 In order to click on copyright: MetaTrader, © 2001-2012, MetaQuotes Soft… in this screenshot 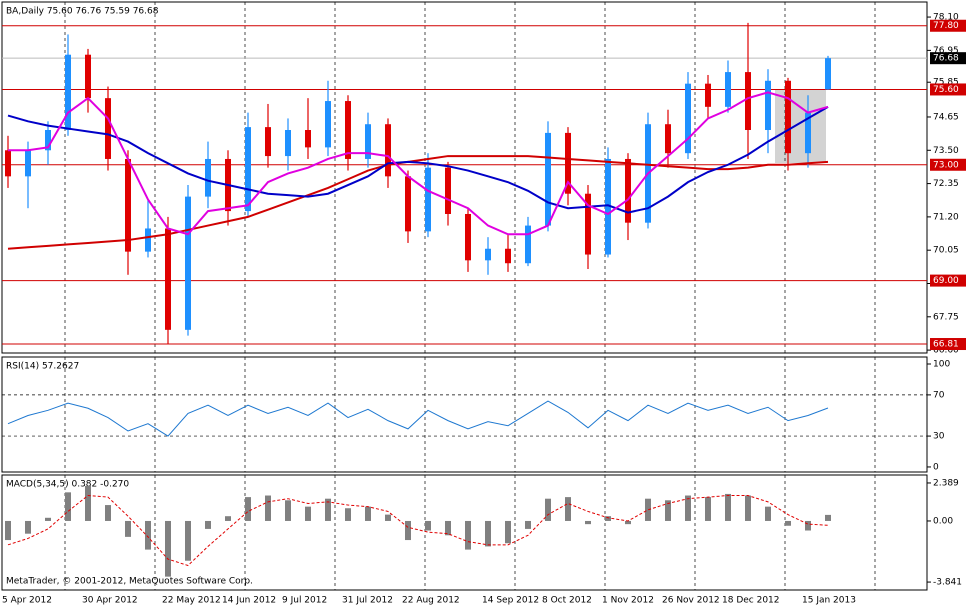, I will do `click(129, 582)`.